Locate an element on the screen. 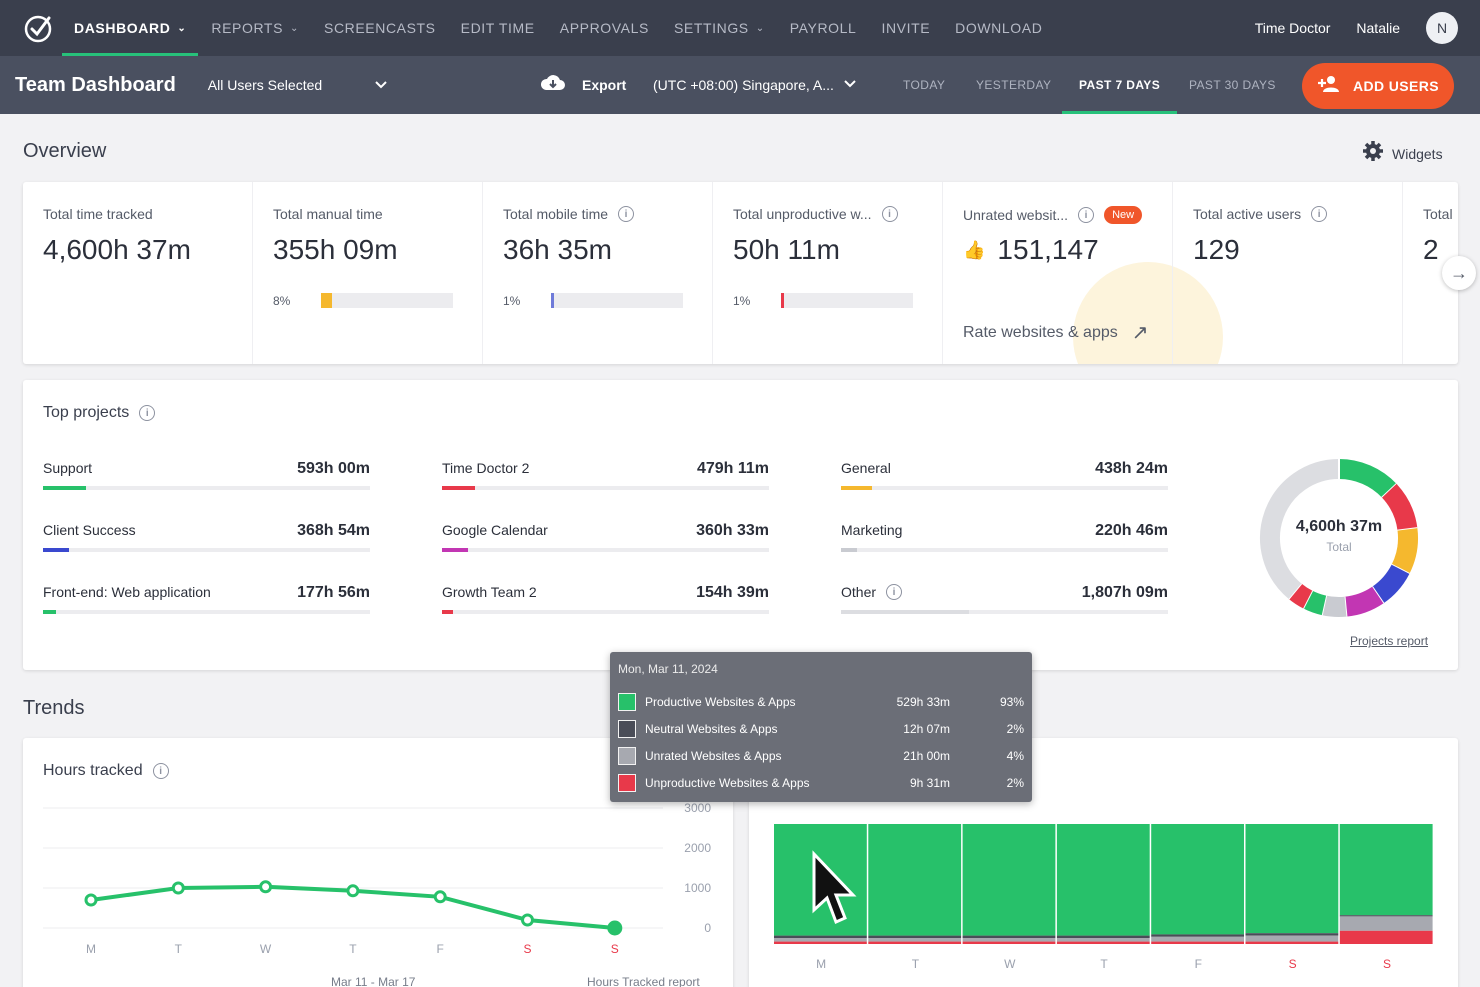 This screenshot has height=987, width=1480. project-item: Support 593h 00m is located at coordinates (206, 480).